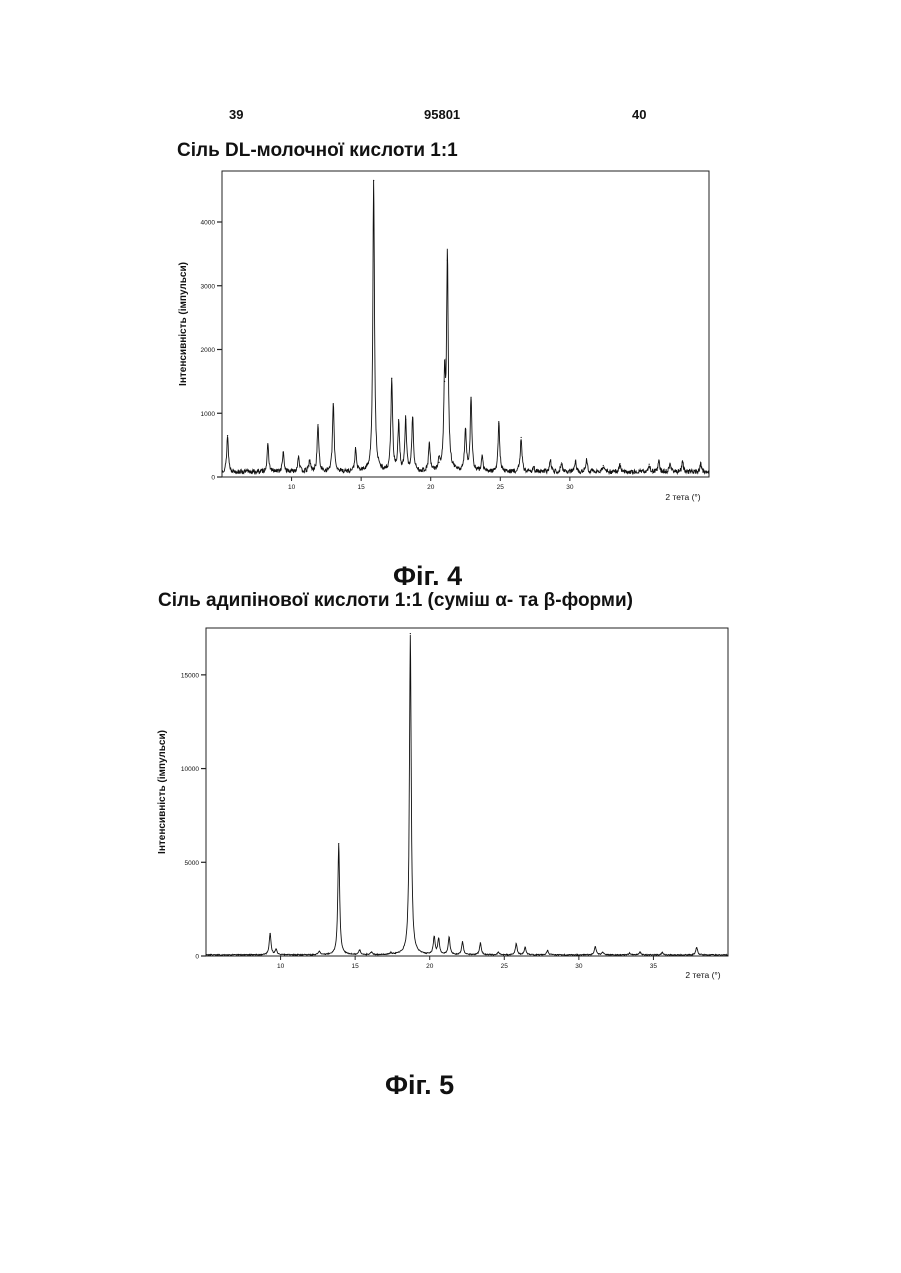  What do you see at coordinates (654, 966) in the screenshot?
I see `x-tick-label: 35` at bounding box center [654, 966].